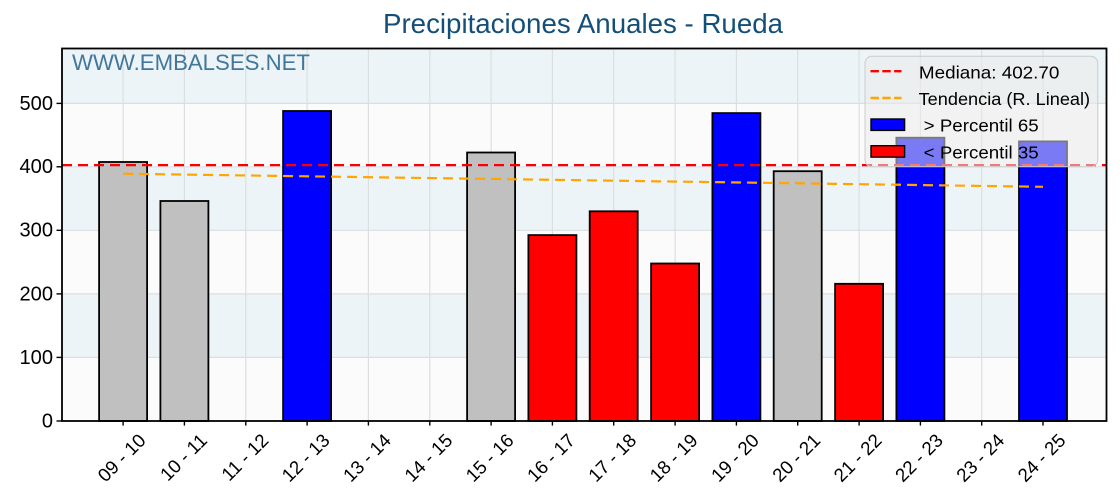 The height and width of the screenshot is (500, 1120). Describe the element at coordinates (1005, 99) in the screenshot. I see `svg-text: Tendencia (R. Lineal)` at that location.